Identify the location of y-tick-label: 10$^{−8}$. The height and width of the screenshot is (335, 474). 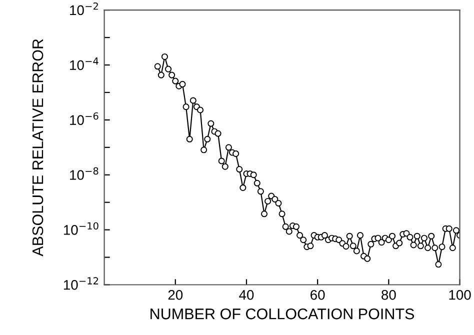
(84, 173).